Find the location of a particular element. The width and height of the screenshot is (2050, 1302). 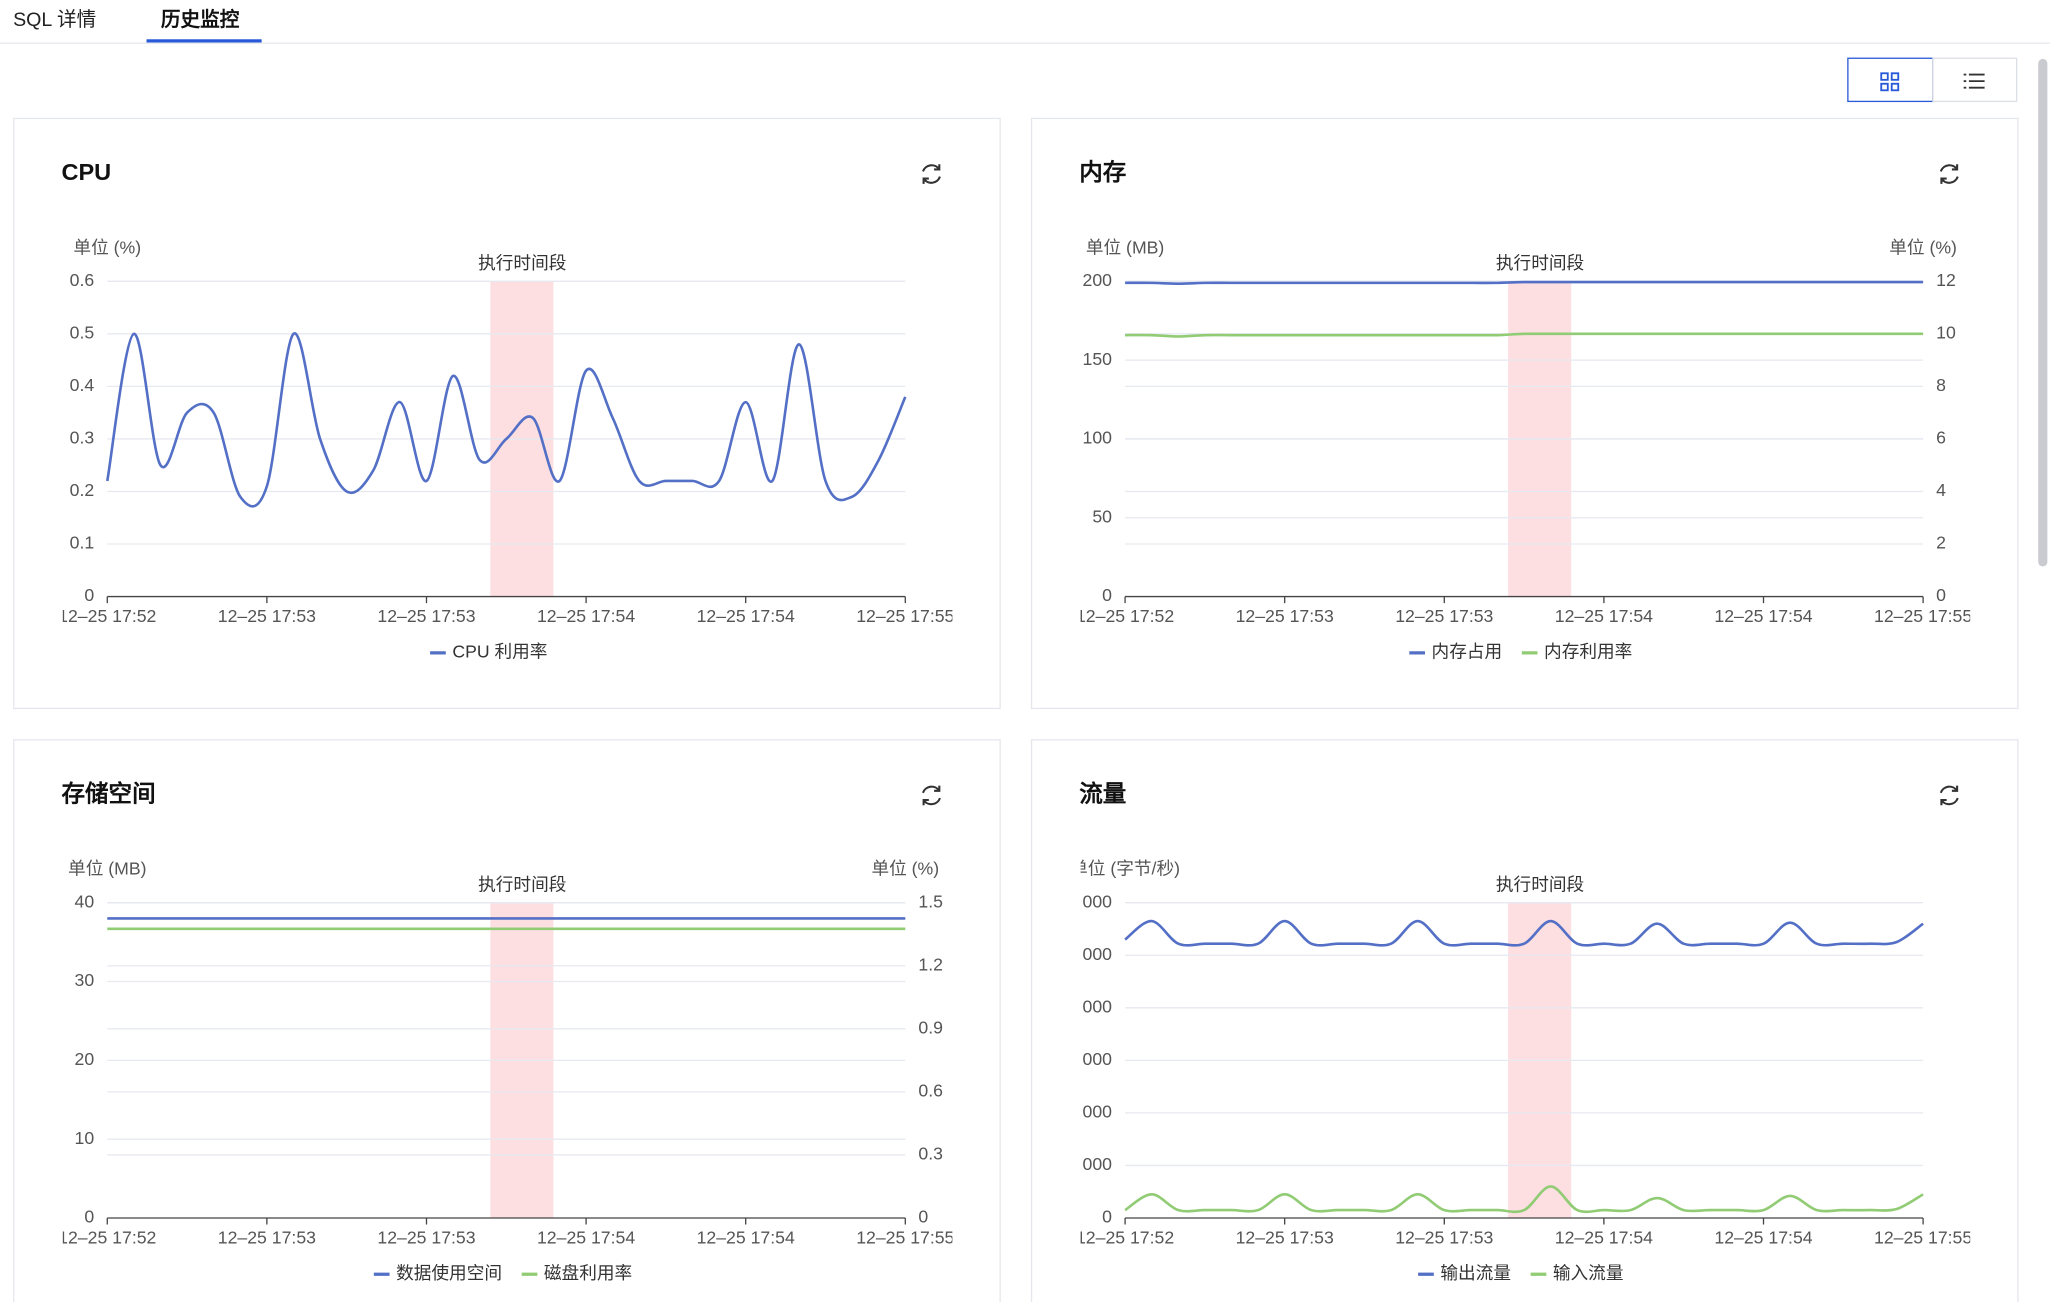

y-tick-label: 150 is located at coordinates (1098, 359).